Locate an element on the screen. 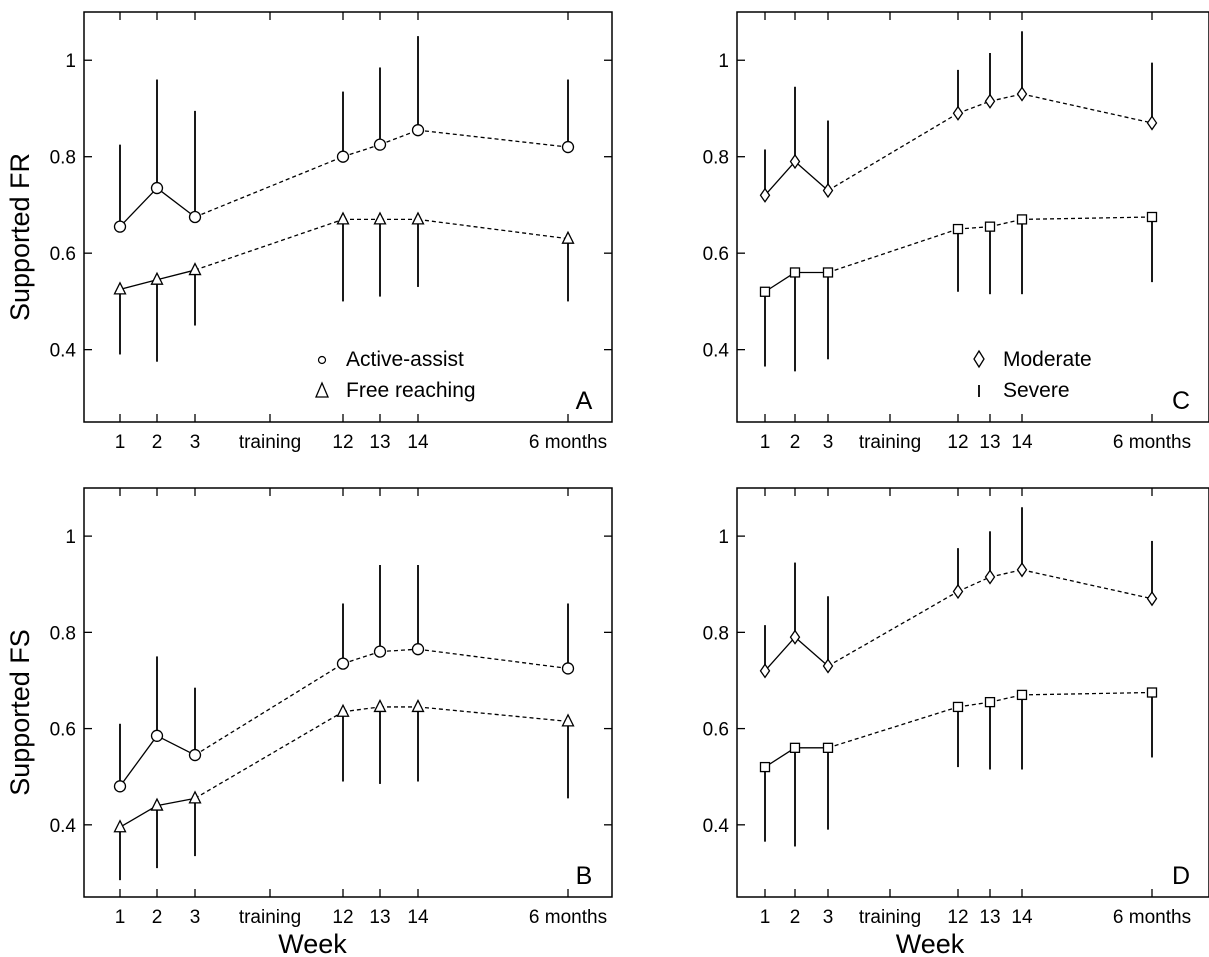  legend-triangle-marker is located at coordinates (322, 389).